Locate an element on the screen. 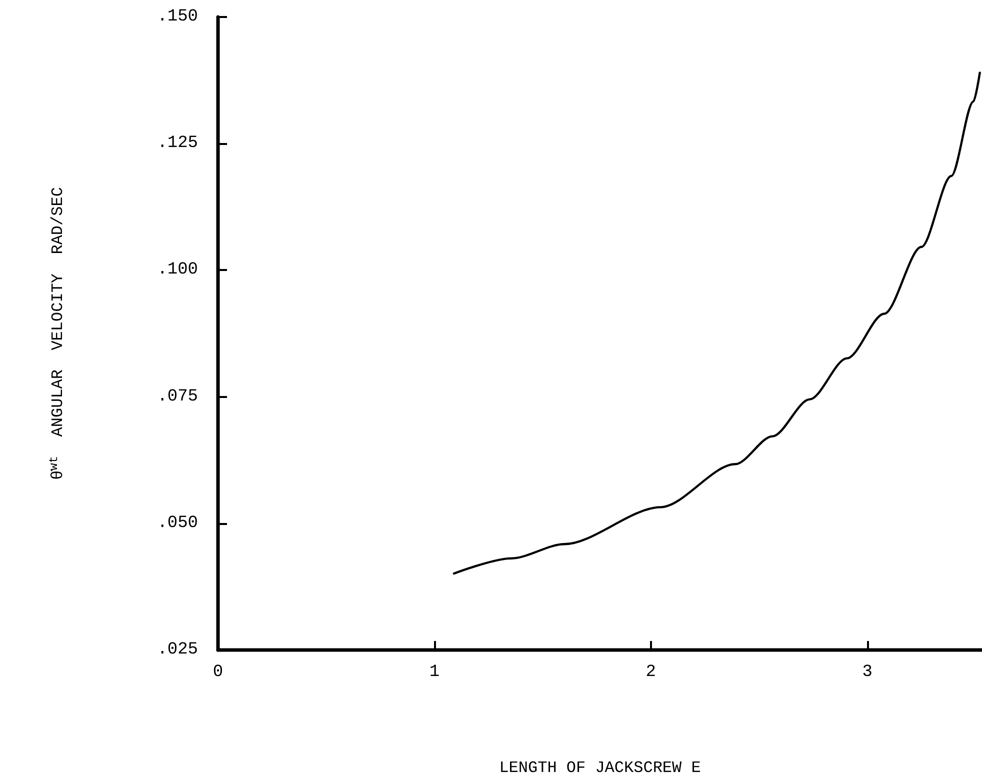  y-tick-label: .100 is located at coordinates (177, 270).